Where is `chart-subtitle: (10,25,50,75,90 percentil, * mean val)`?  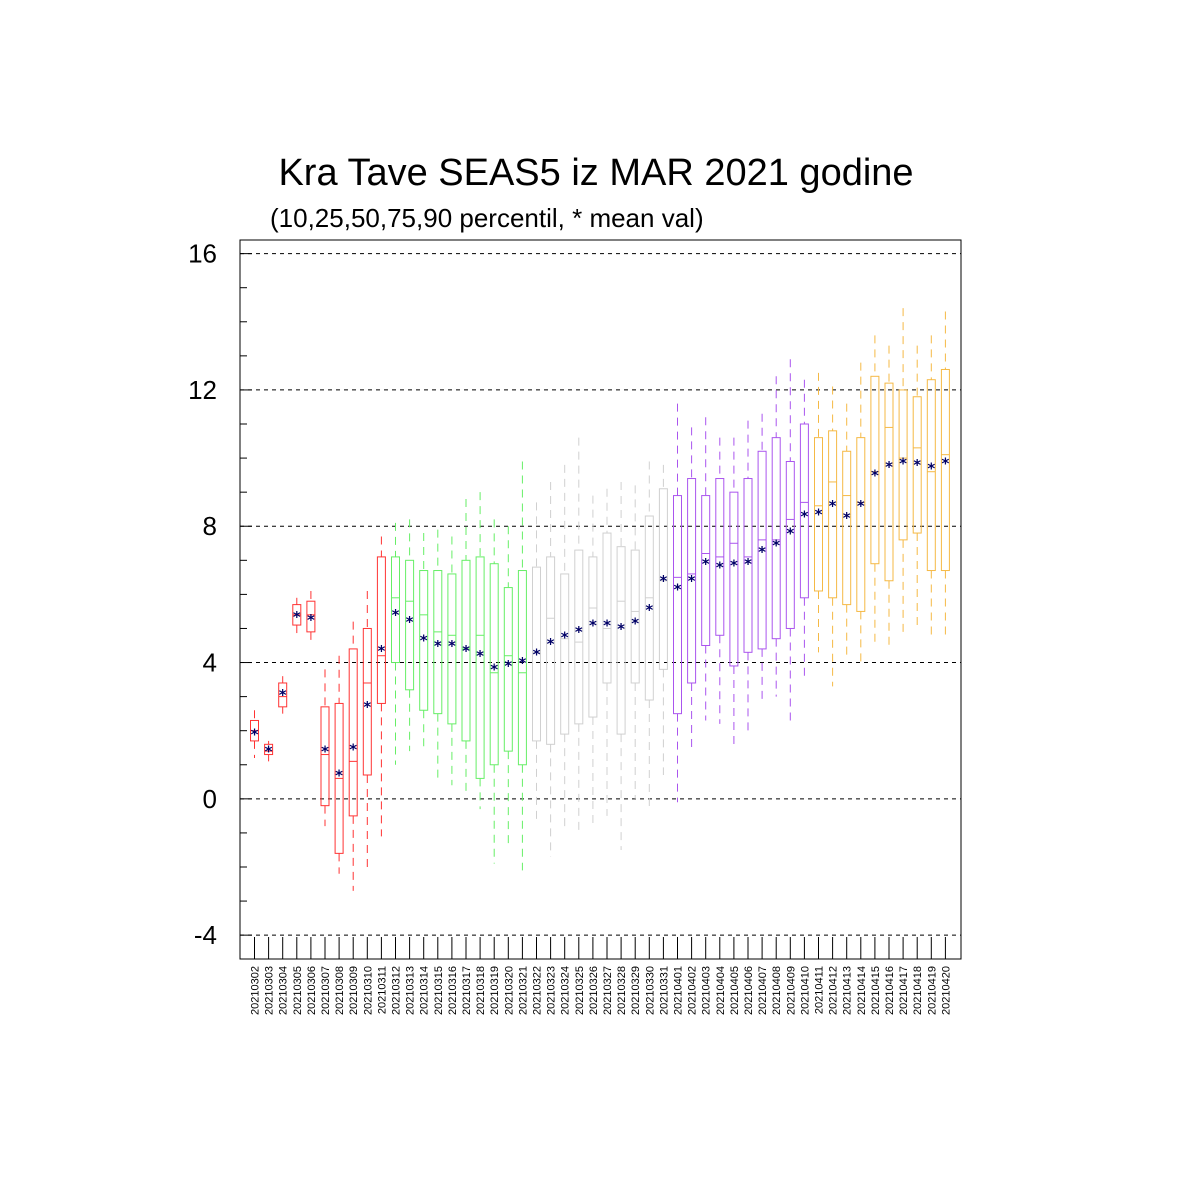 chart-subtitle: (10,25,50,75,90 percentil, * mean val) is located at coordinates (487, 218).